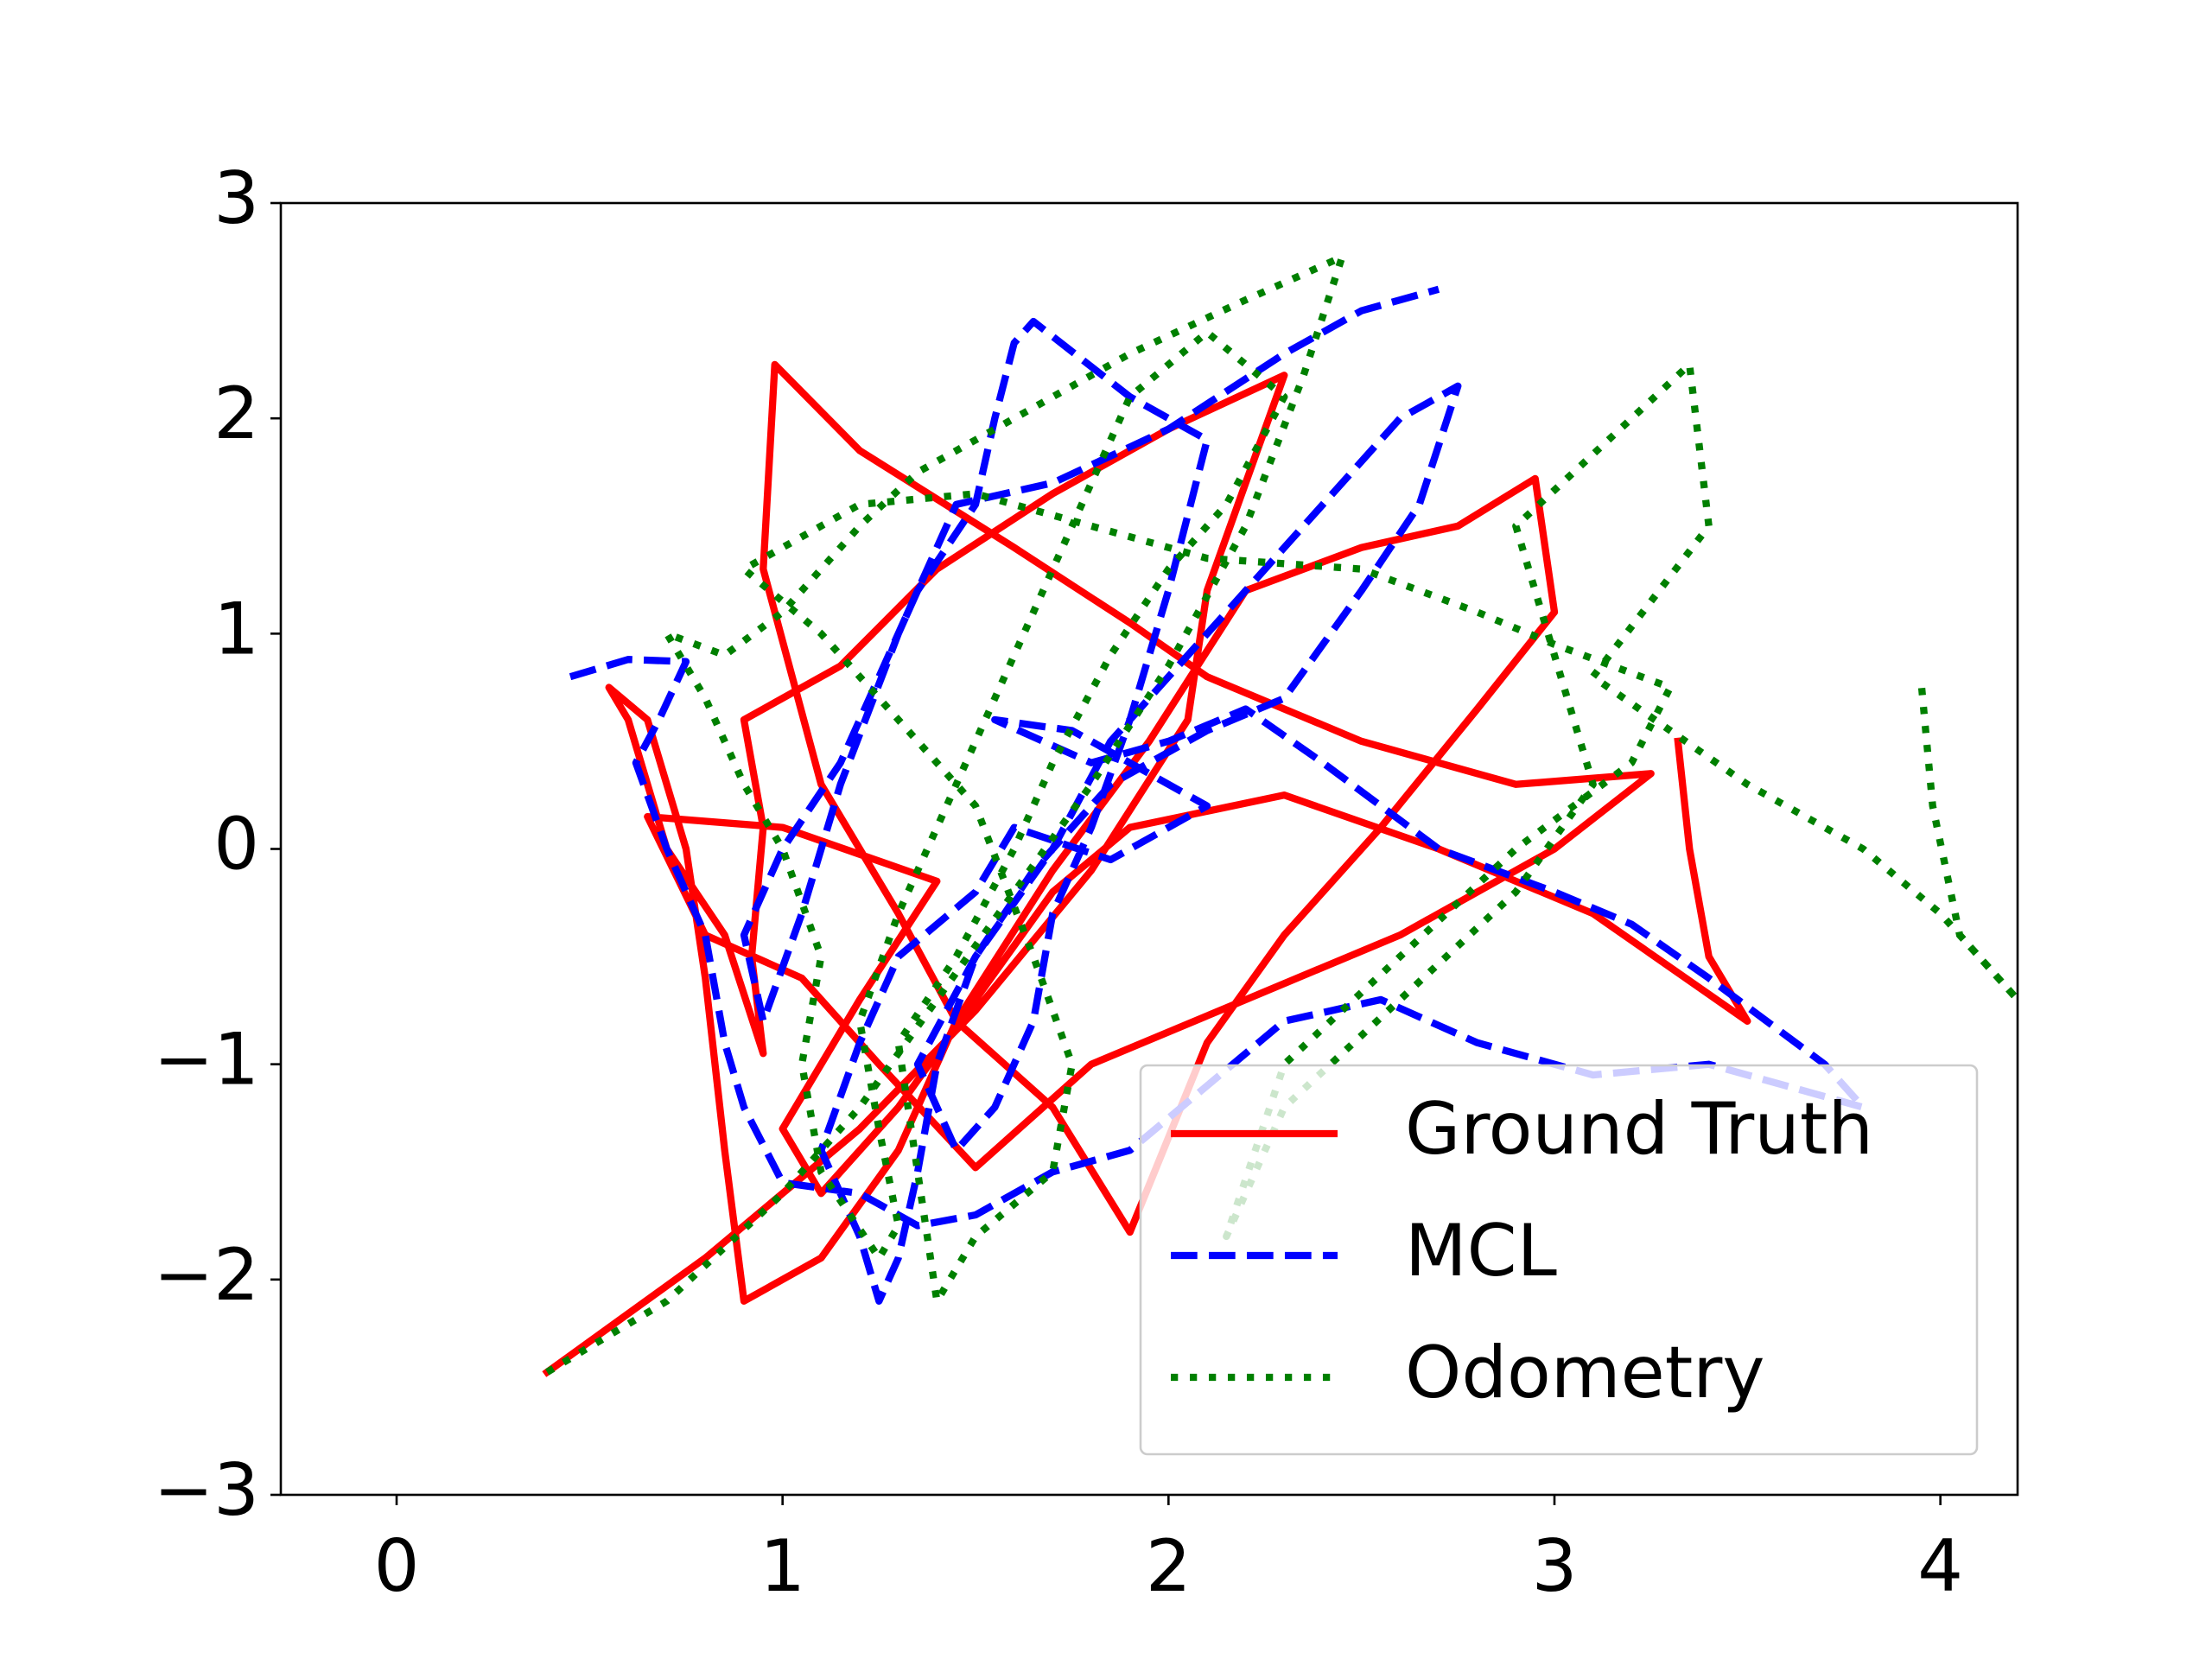  What do you see at coordinates (206, 1490) in the screenshot?
I see `y-tick-label: −3` at bounding box center [206, 1490].